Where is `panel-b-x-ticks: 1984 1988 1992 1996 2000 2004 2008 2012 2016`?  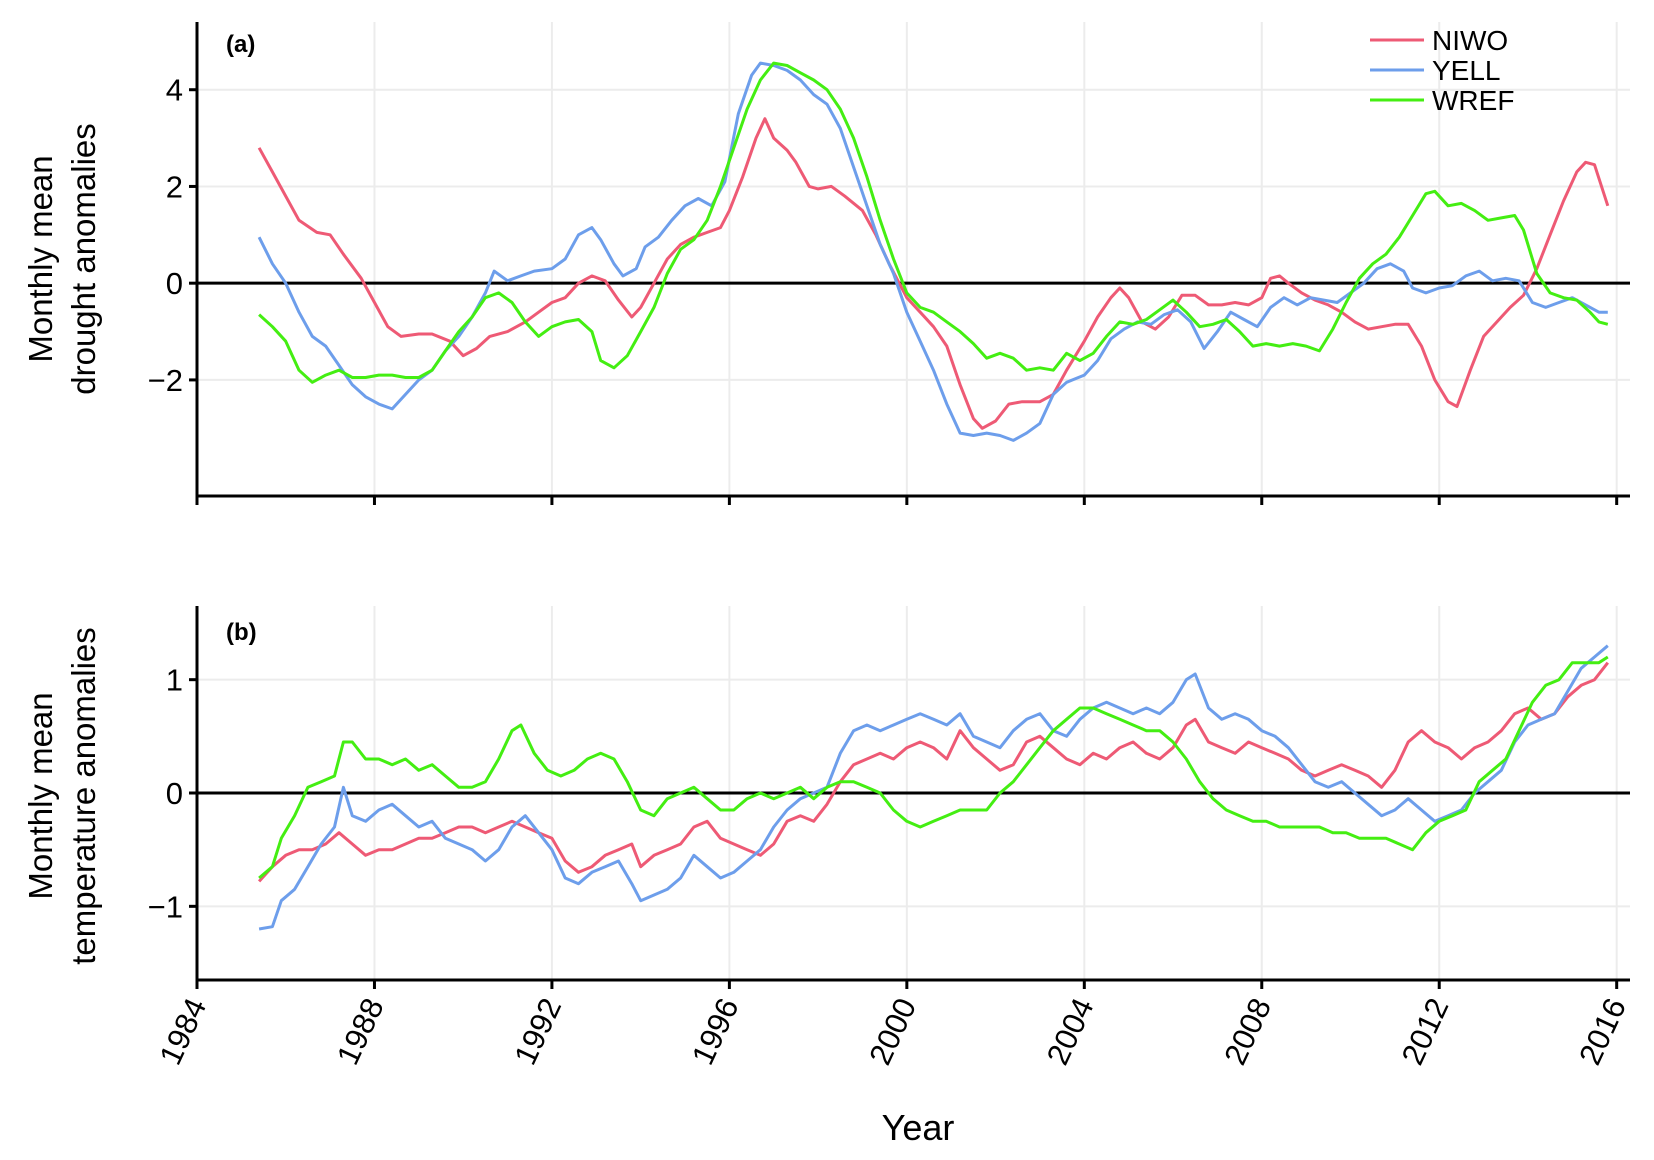
panel-b-x-ticks: 1984 1988 1992 1996 2000 2004 2008 2012 2016 is located at coordinates (892, 1025).